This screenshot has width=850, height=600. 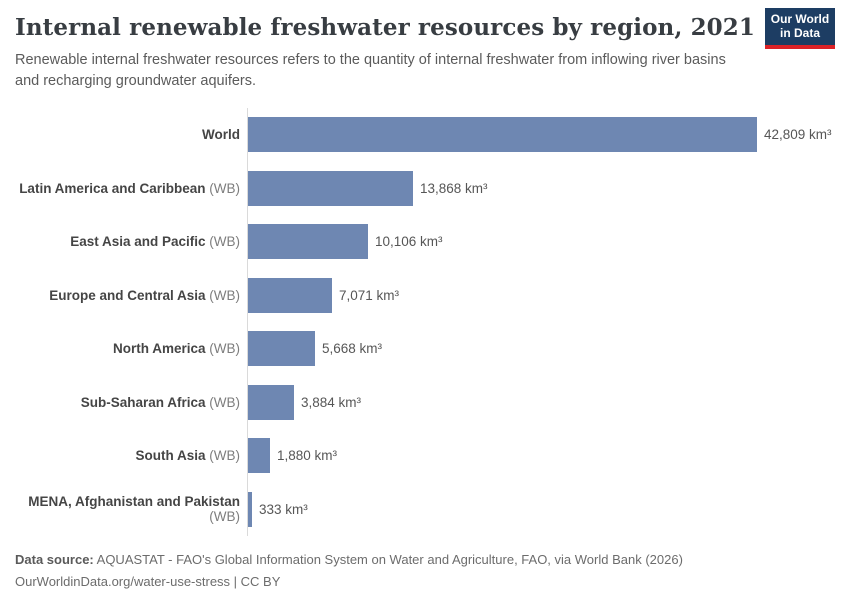 I want to click on bar-row: Europe and Central Asia (WB) 7,071 km³, so click(x=425, y=296).